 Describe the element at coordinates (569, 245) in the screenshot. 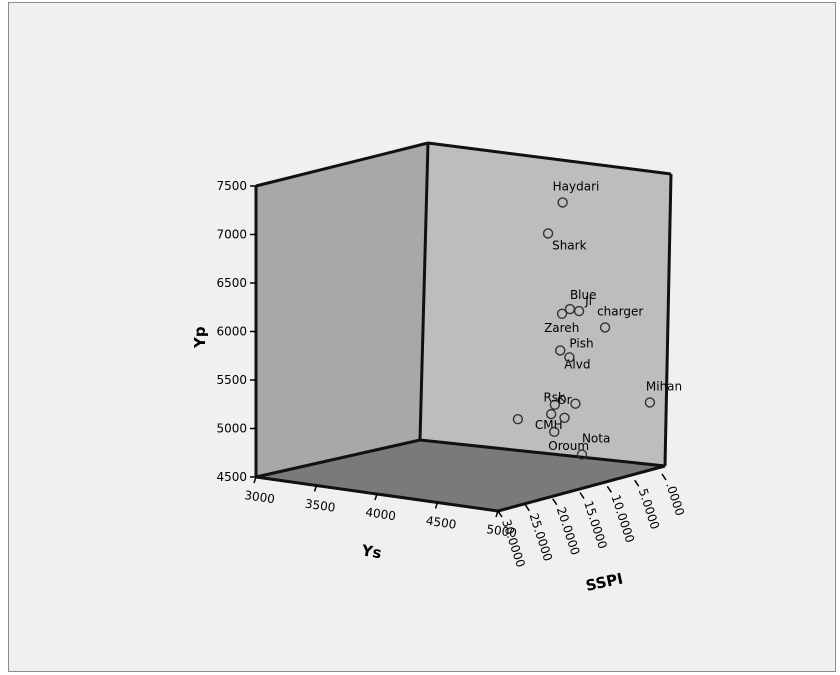

I see `point-label: Shark` at that location.